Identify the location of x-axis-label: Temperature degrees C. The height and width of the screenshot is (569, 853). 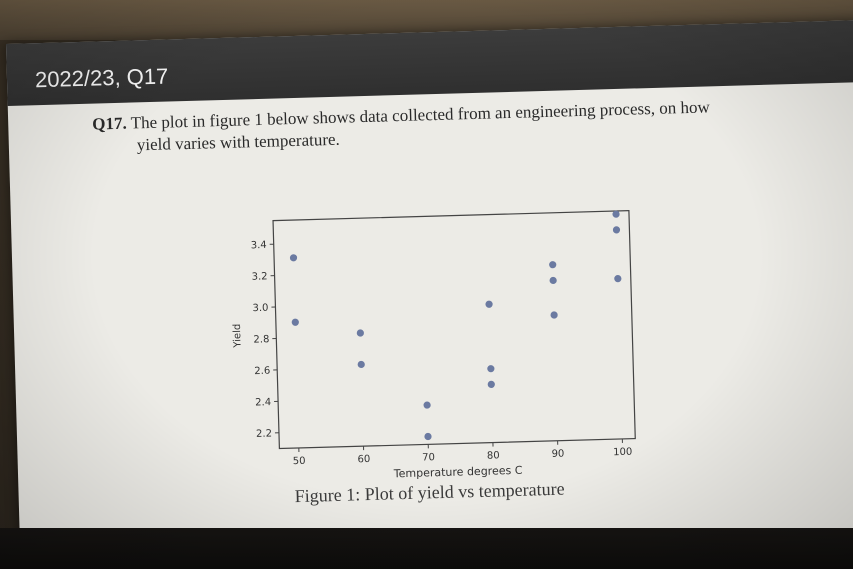
(458, 472).